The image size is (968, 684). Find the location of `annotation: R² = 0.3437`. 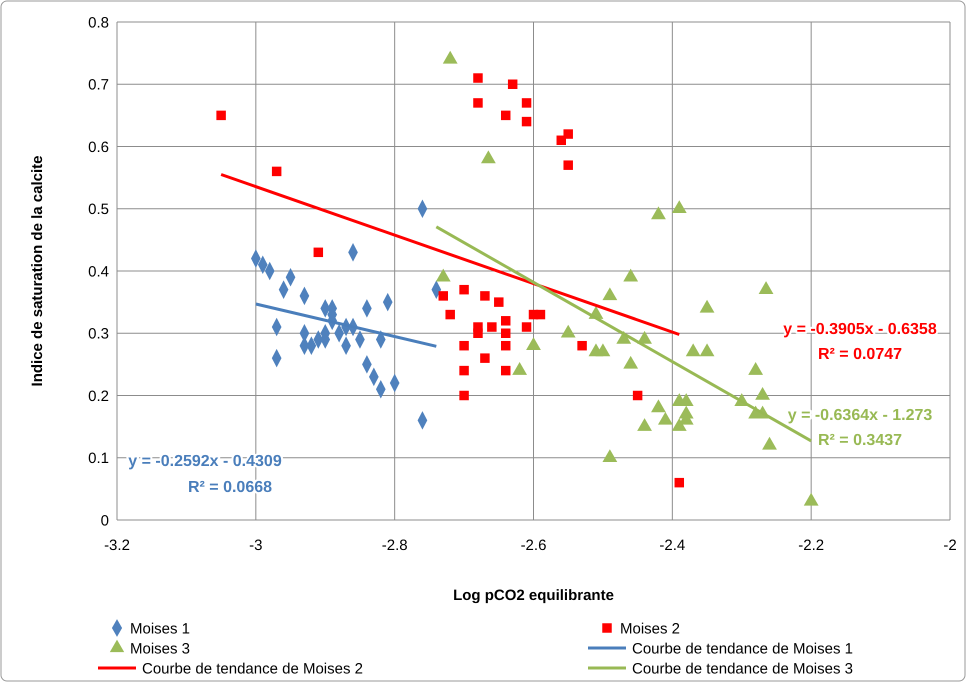

annotation: R² = 0.3437 is located at coordinates (860, 440).